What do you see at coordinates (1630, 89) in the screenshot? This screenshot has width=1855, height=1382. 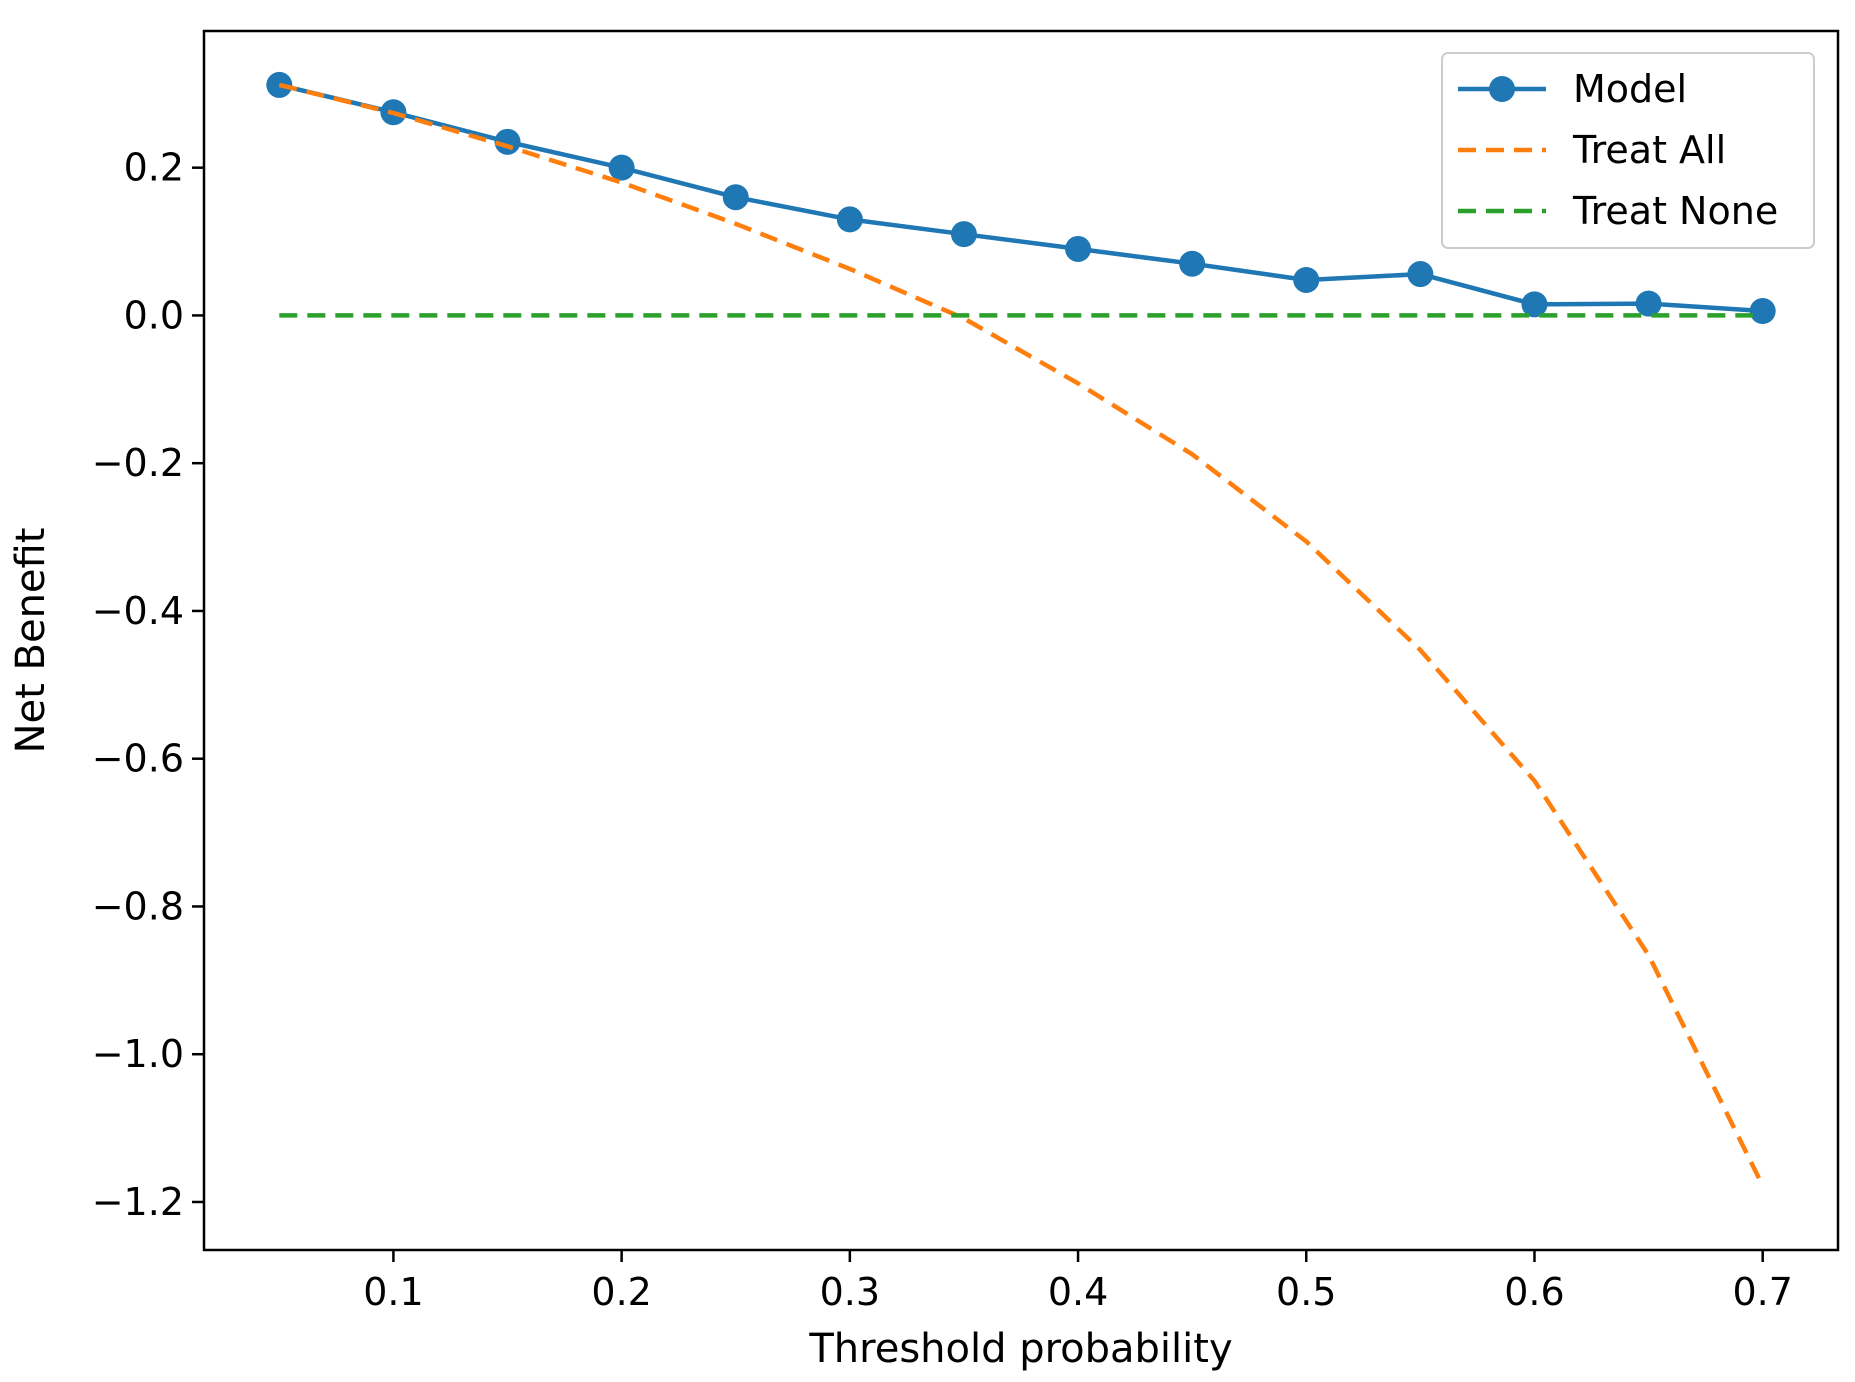 I see `legend-label: Model` at bounding box center [1630, 89].